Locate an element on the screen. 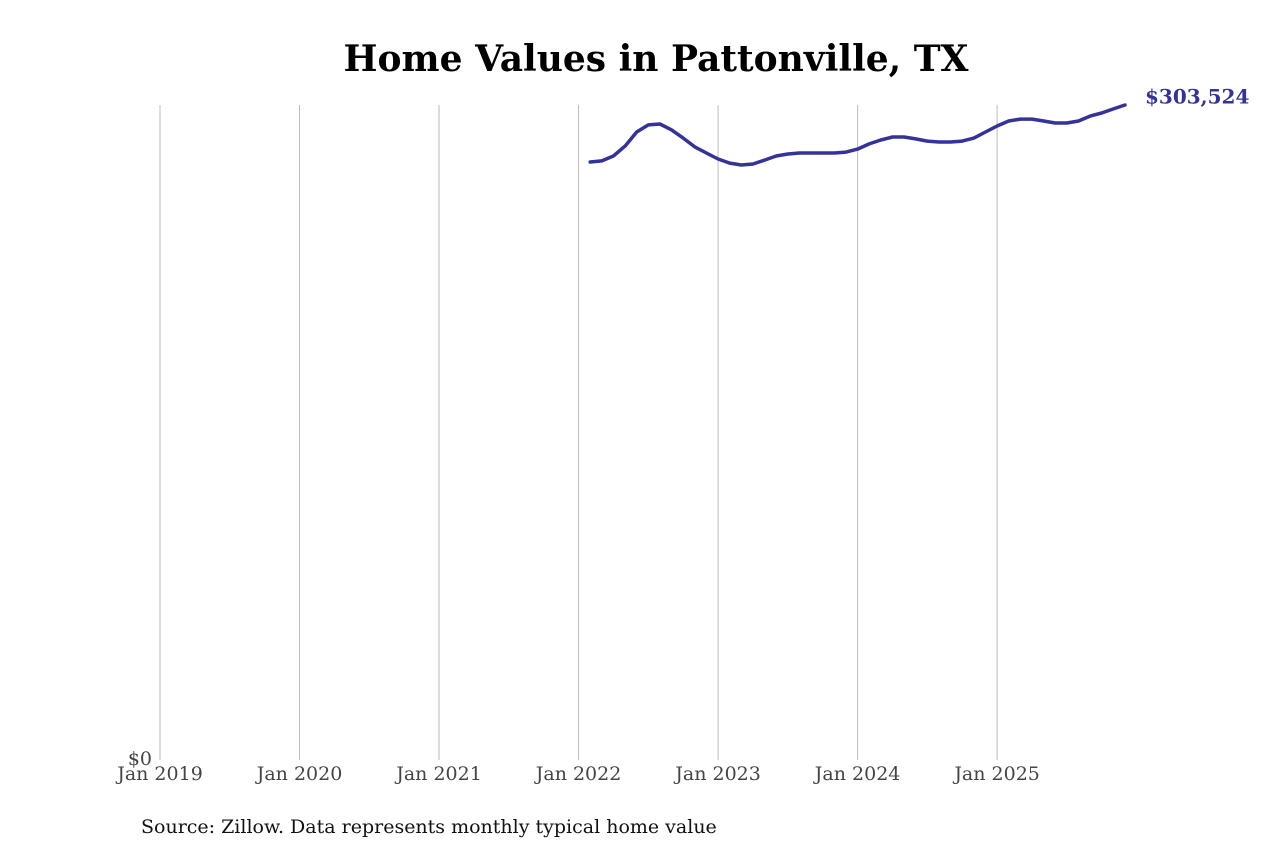 The width and height of the screenshot is (1280, 853). y-tick-label: $0 is located at coordinates (140, 759).